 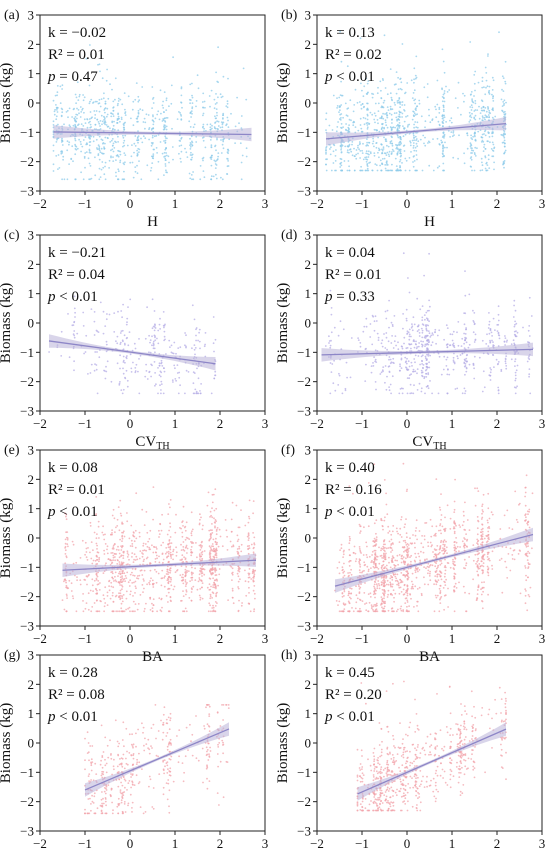 What do you see at coordinates (31, 450) in the screenshot?
I see `y-tick-label: 3` at bounding box center [31, 450].